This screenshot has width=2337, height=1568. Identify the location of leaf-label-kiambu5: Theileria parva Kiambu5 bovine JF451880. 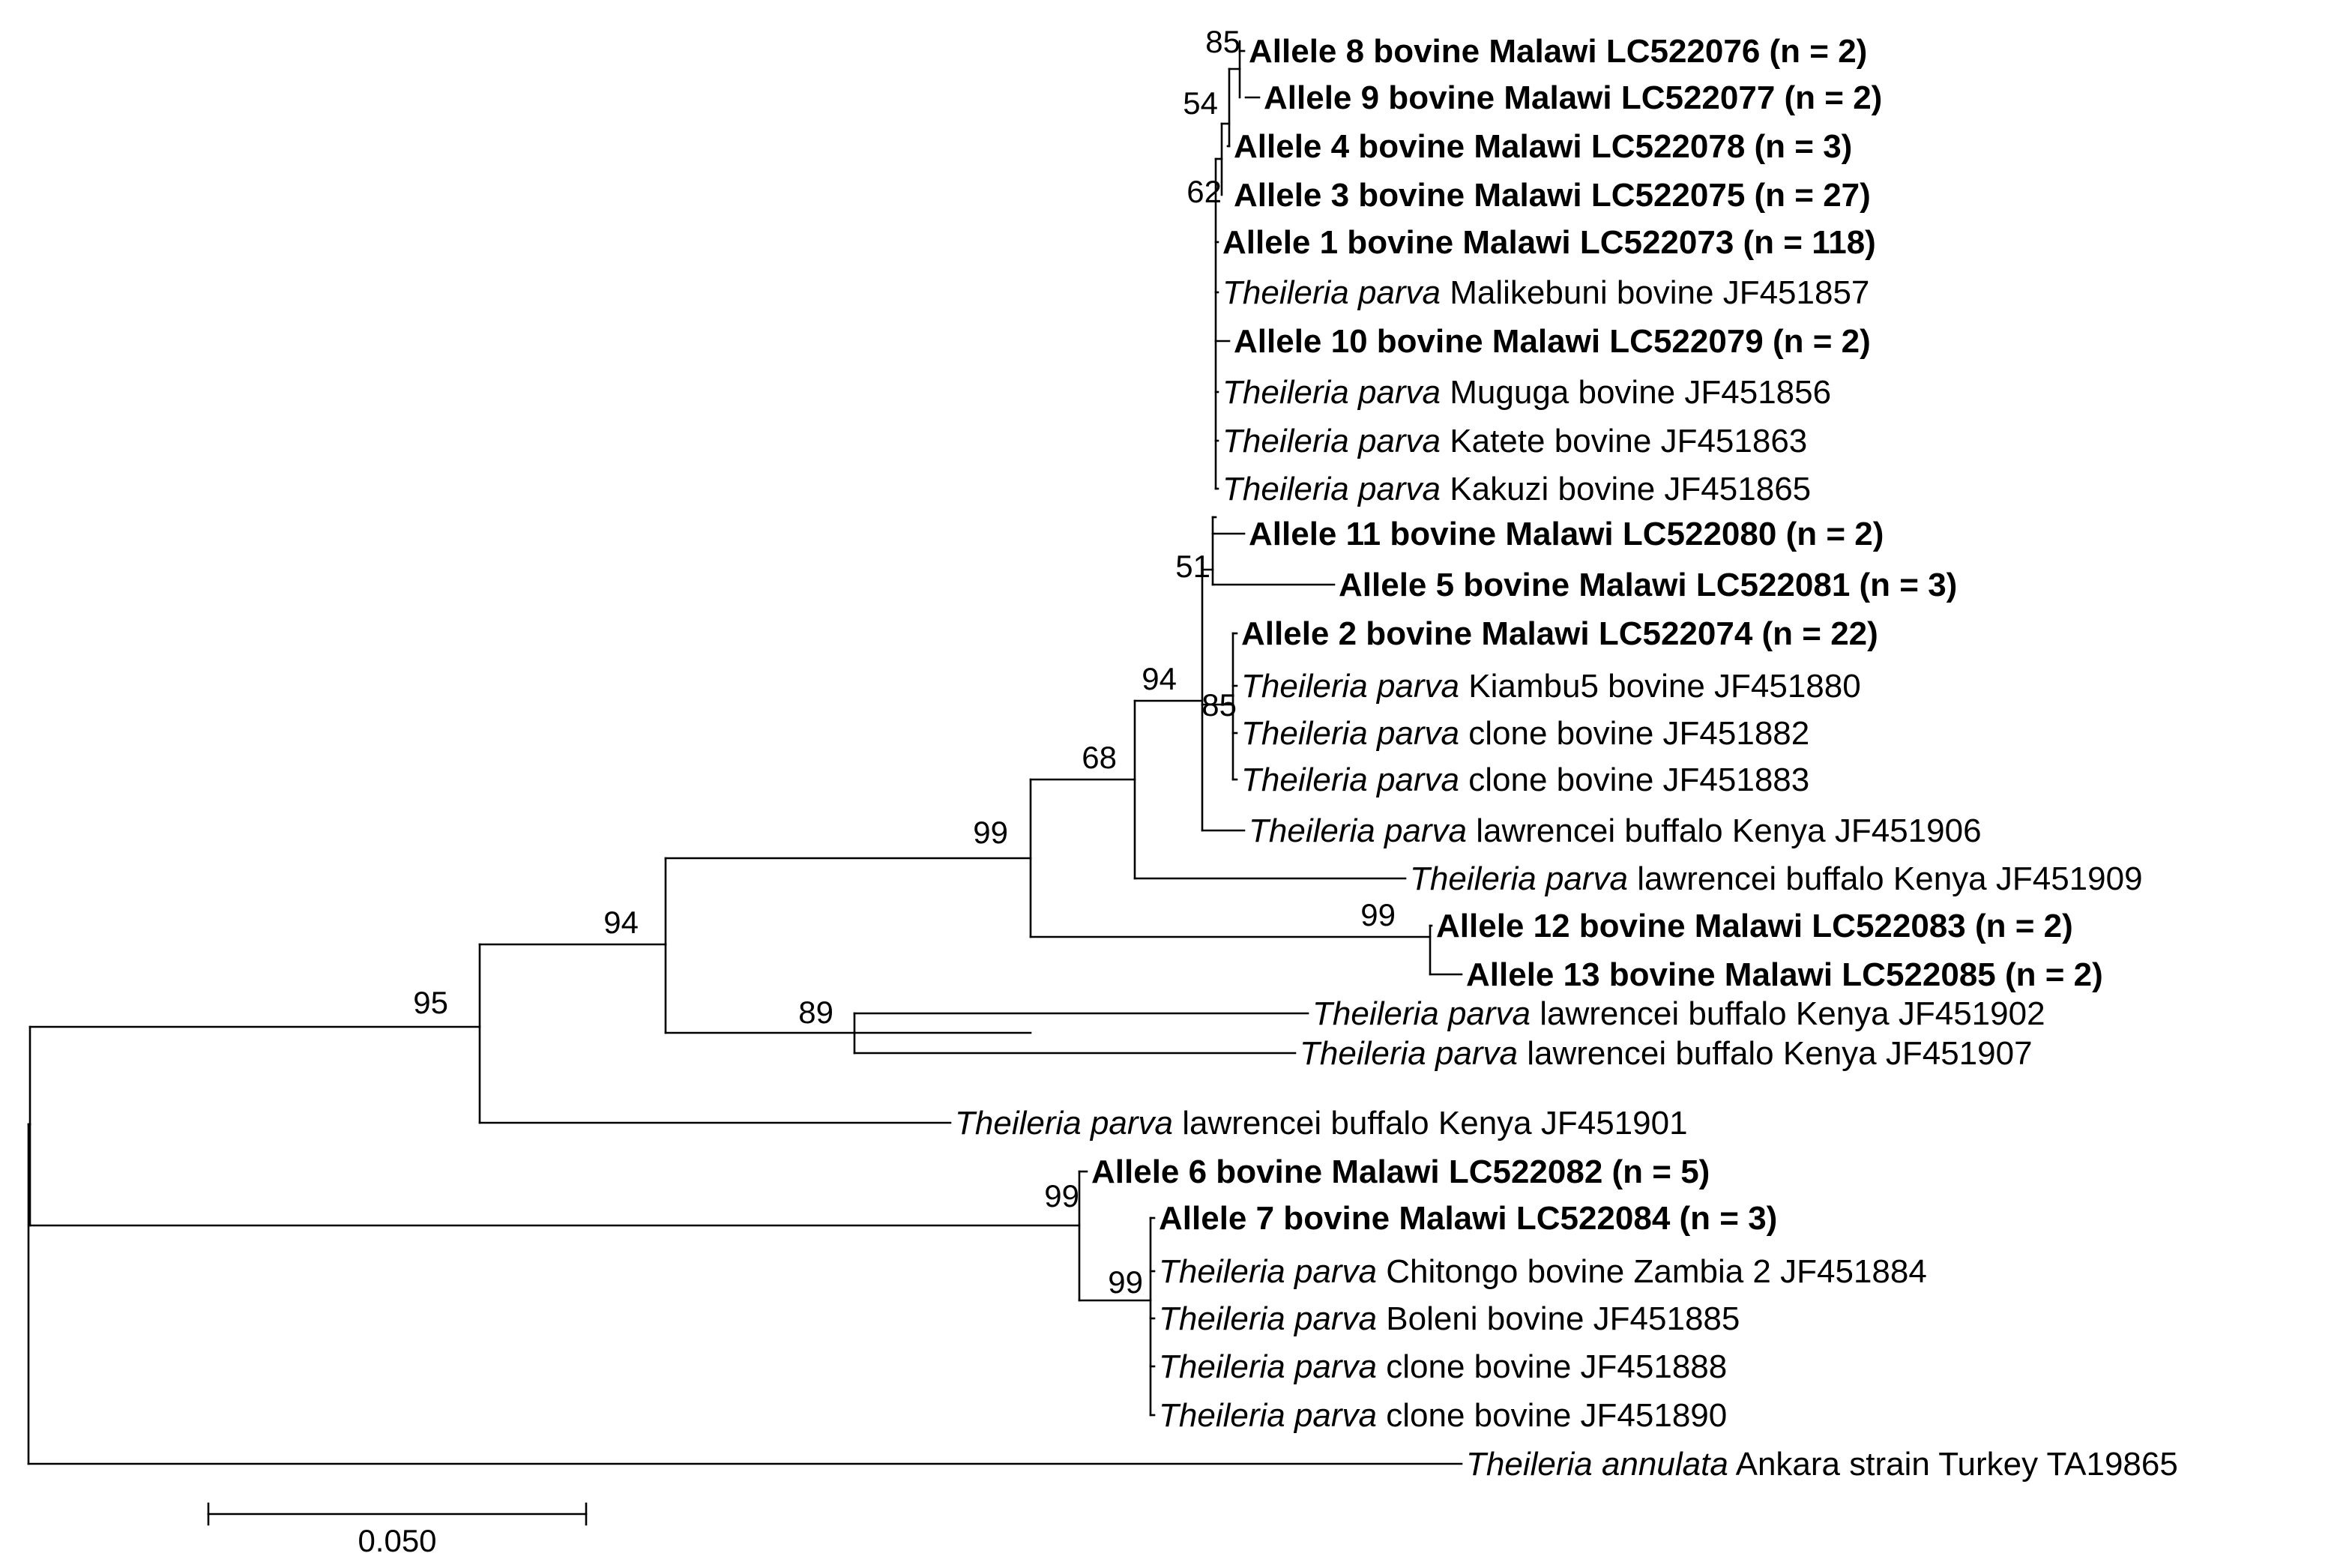
(1551, 686).